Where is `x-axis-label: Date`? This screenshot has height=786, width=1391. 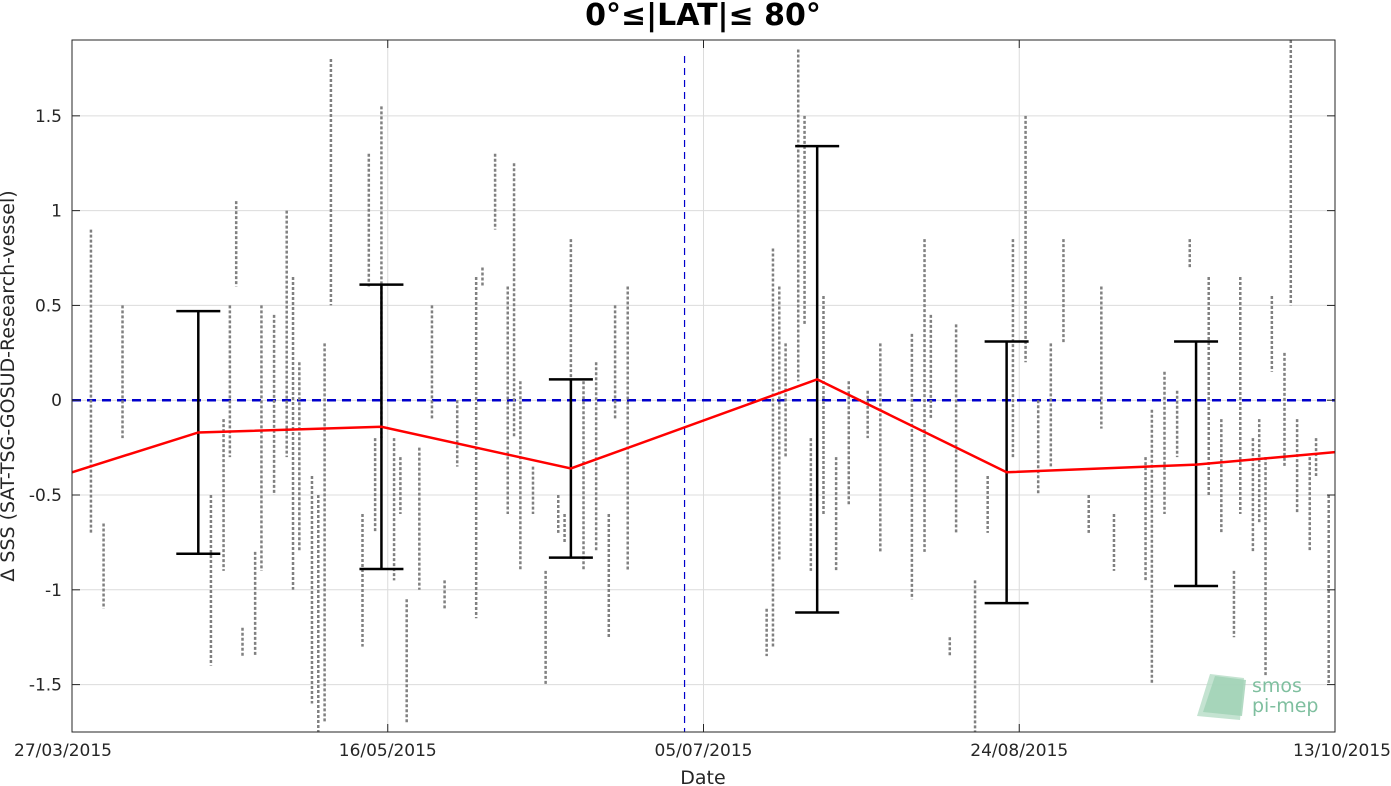
x-axis-label: Date is located at coordinates (702, 776).